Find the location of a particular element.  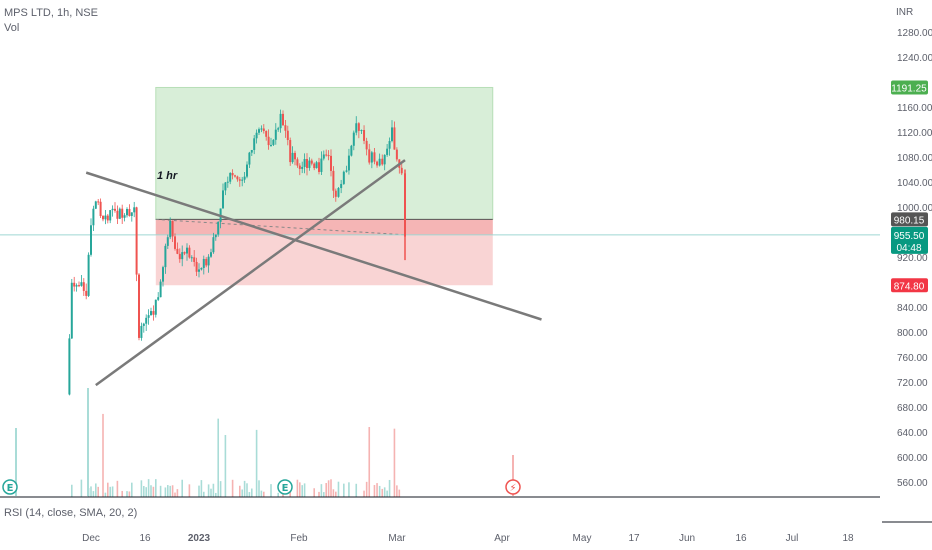

earnings-marker-glyph: E is located at coordinates (285, 488).